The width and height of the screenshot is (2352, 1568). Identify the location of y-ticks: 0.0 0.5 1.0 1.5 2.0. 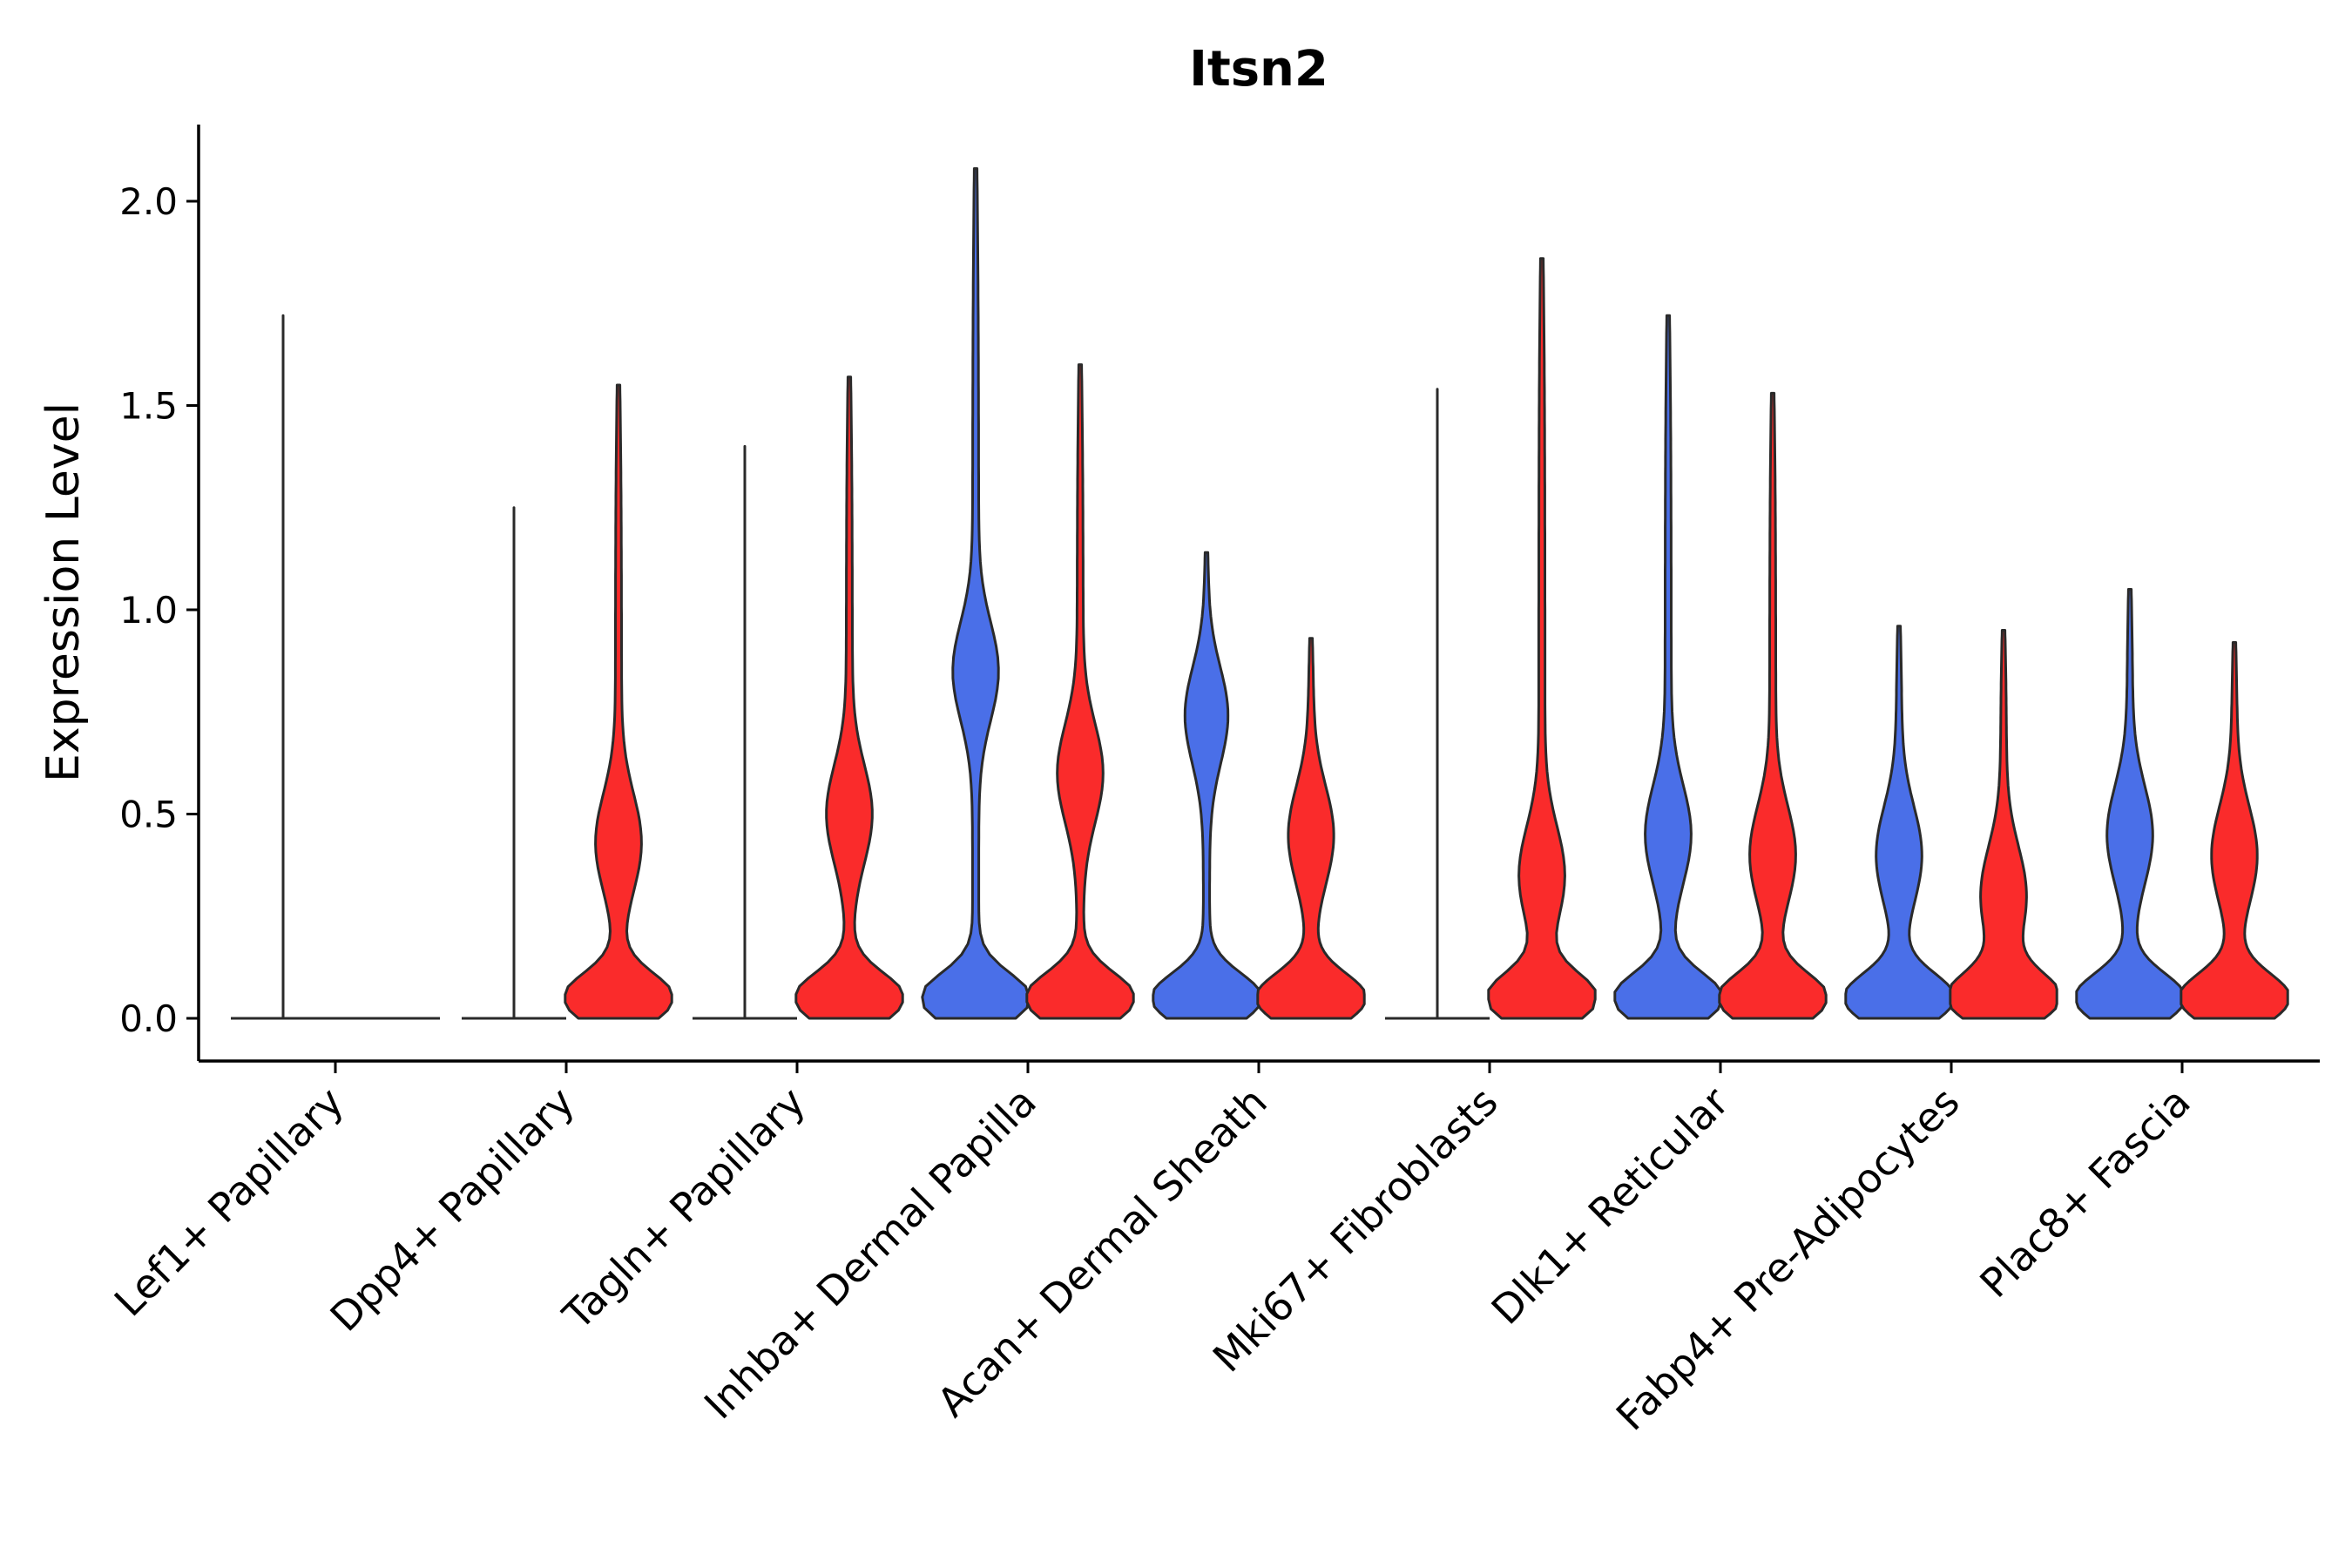
(159, 610).